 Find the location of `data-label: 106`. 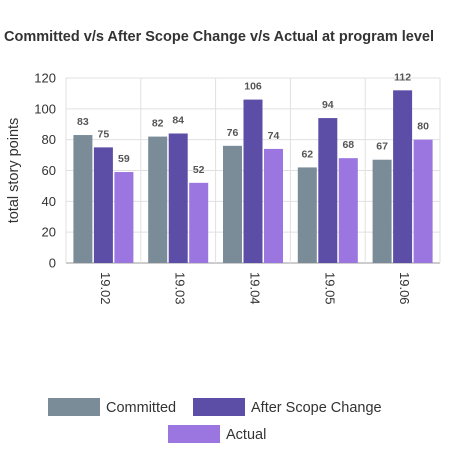

data-label: 106 is located at coordinates (253, 87).